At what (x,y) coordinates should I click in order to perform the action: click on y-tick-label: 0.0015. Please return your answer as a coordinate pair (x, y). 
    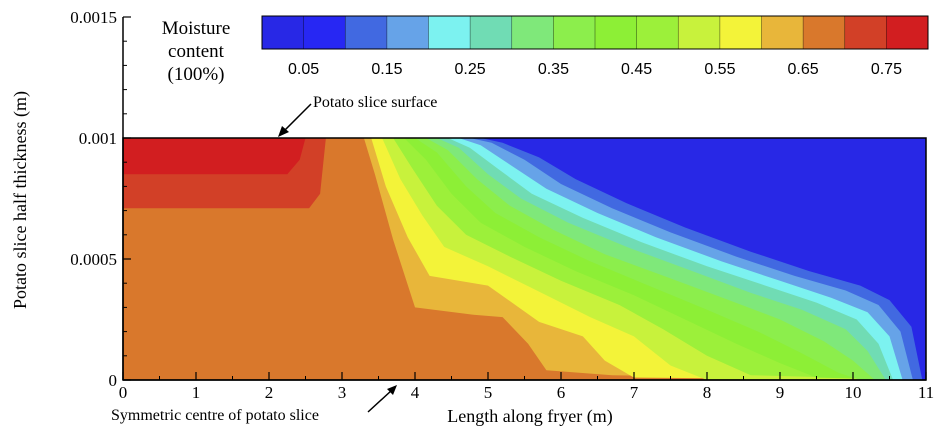
    Looking at the image, I should click on (93, 17).